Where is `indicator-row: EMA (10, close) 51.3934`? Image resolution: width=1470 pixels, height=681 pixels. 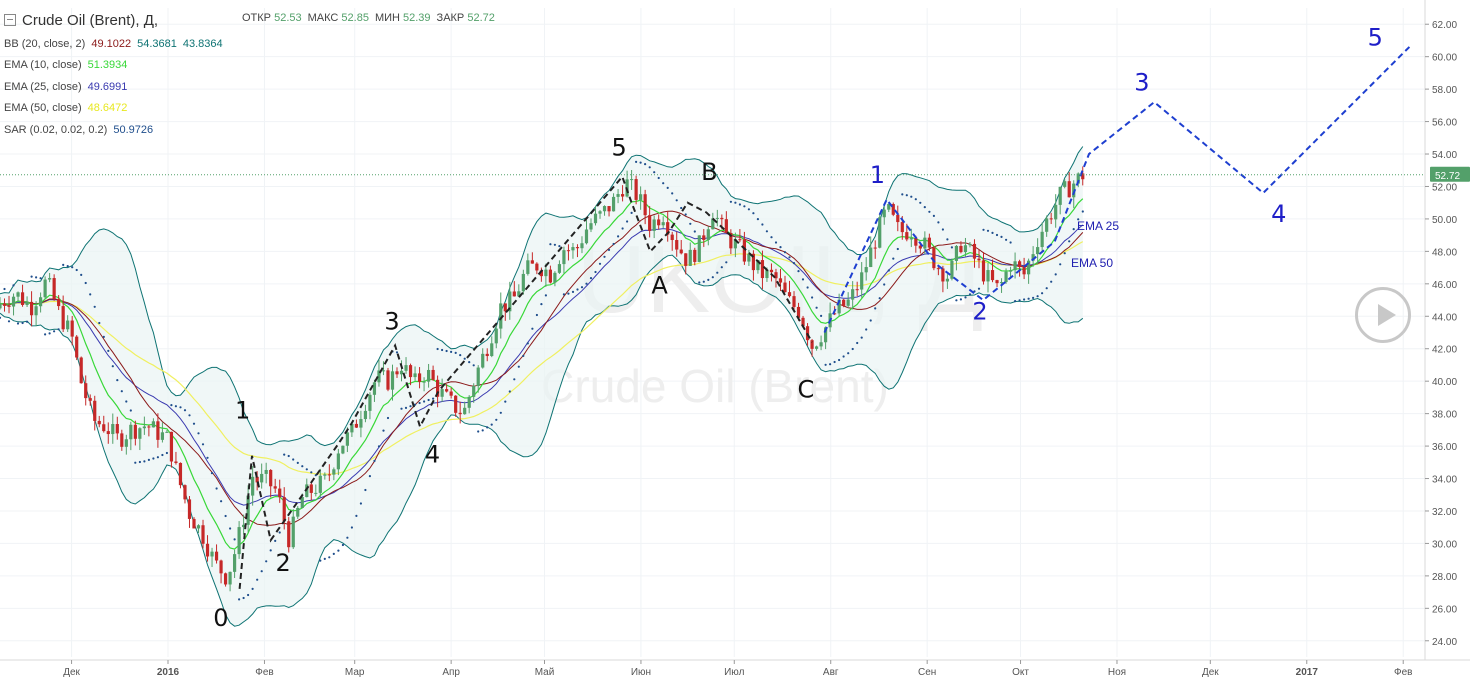 indicator-row: EMA (10, close) 51.3934 is located at coordinates (113, 66).